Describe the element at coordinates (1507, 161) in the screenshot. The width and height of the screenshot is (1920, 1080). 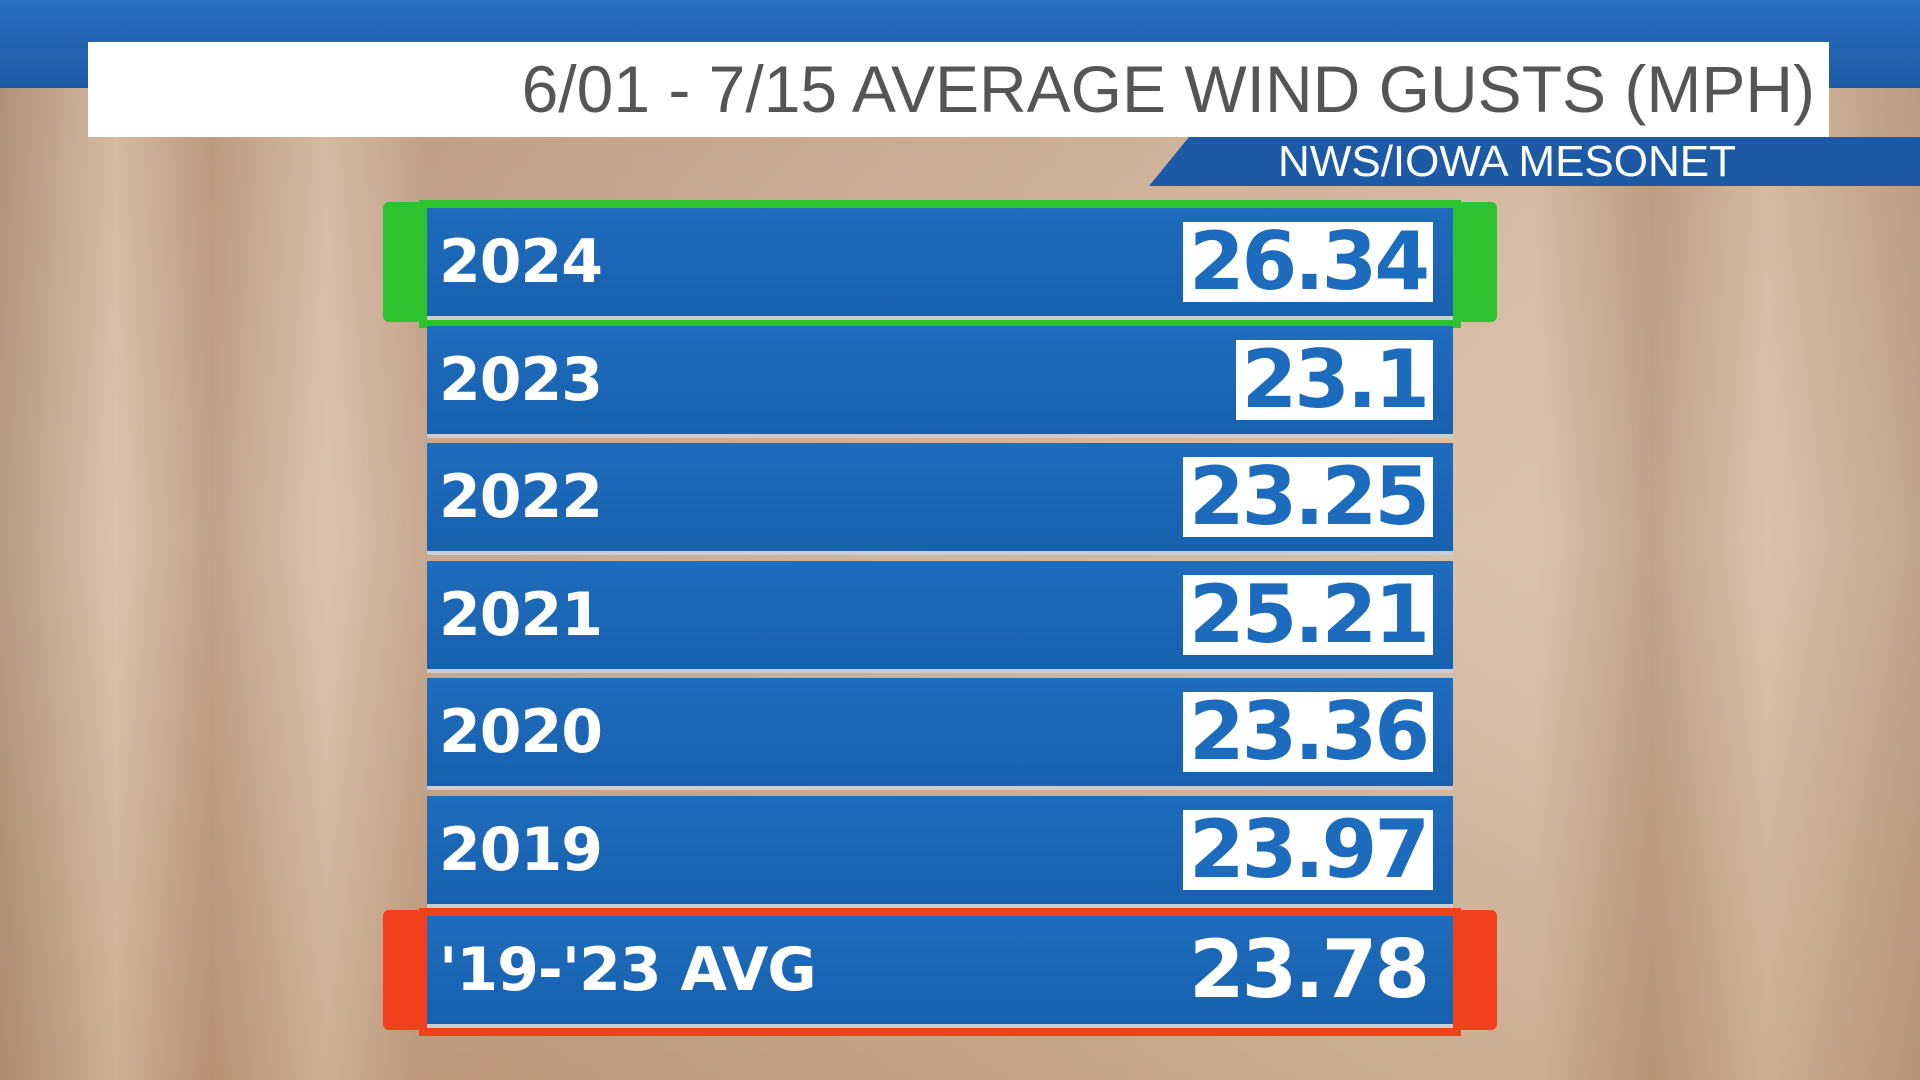
I see `source: NWS/IOWA MESONET` at that location.